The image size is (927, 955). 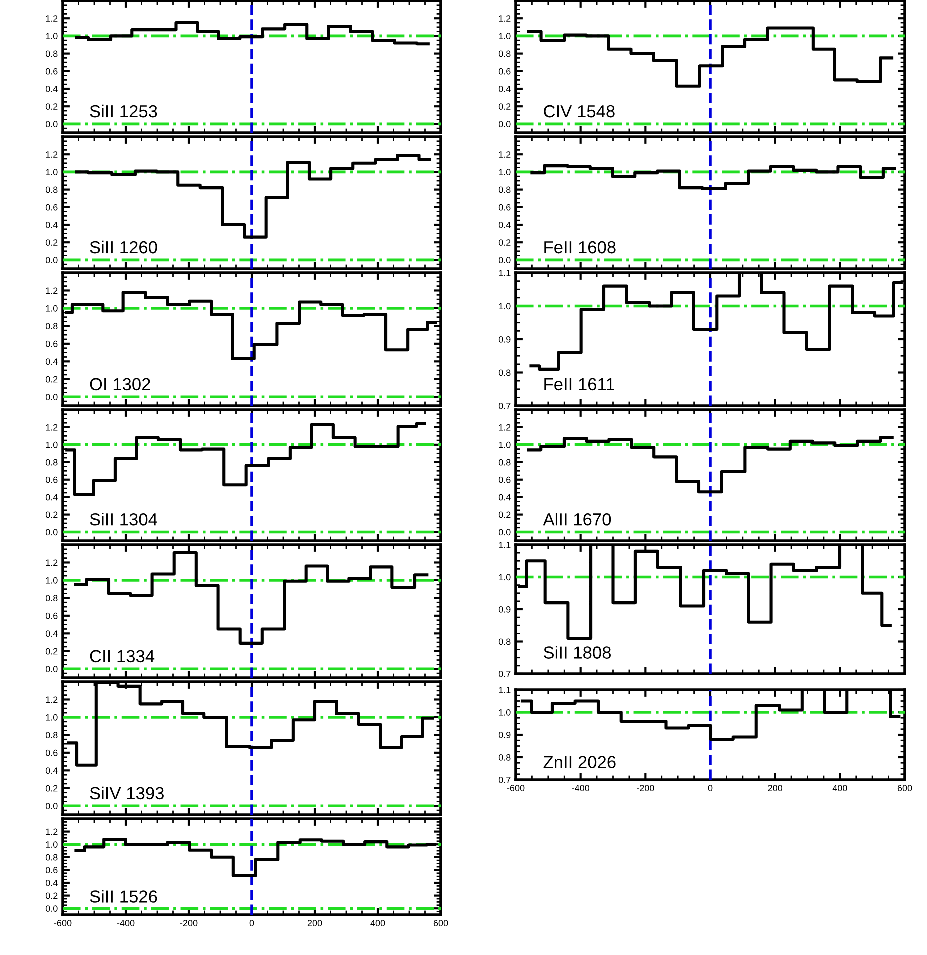 I want to click on annotation: SiII 1253, so click(x=124, y=111).